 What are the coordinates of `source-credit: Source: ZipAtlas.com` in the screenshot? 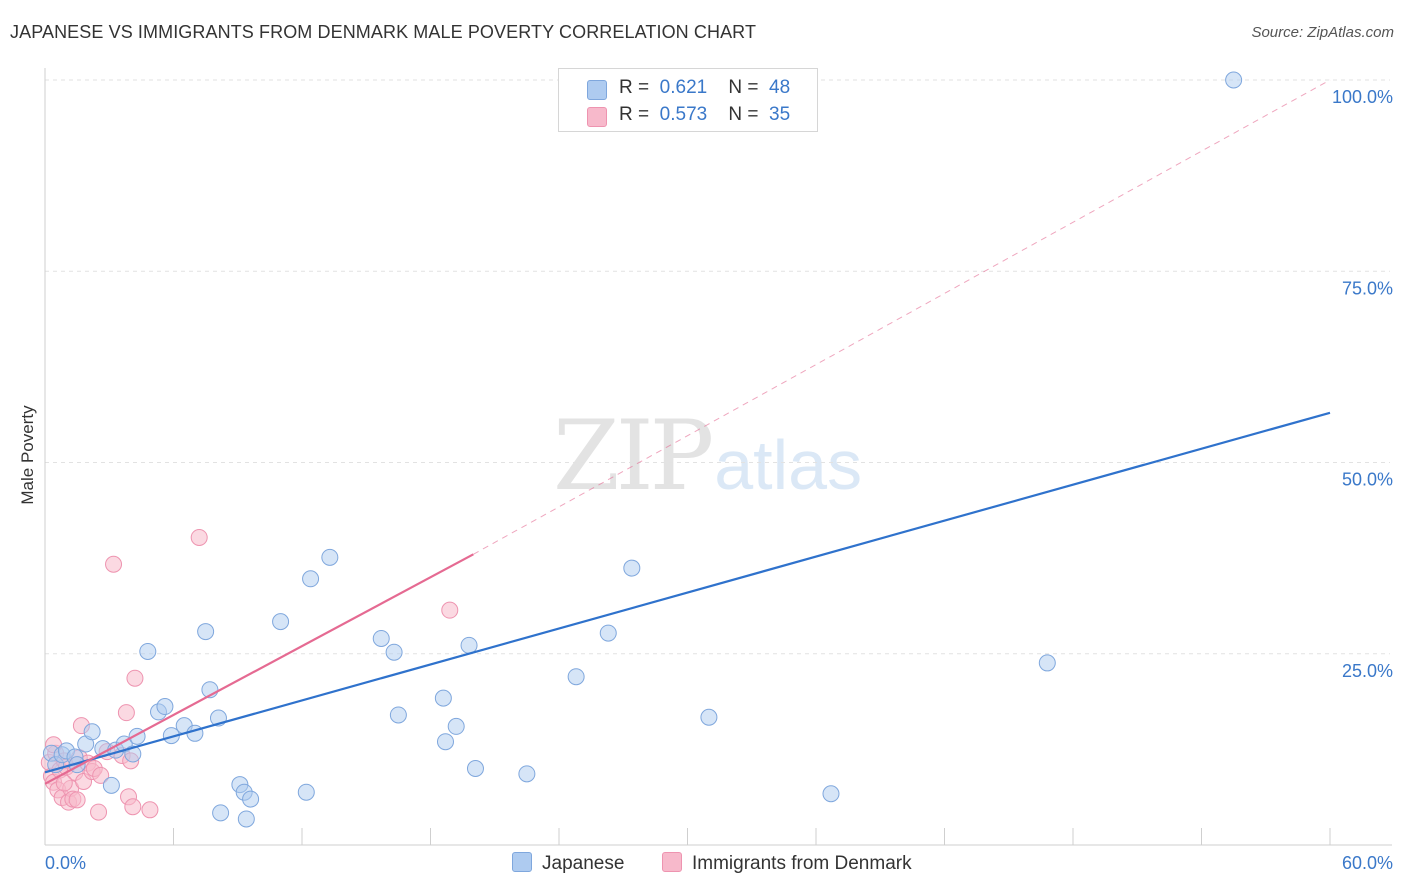 It's located at (1322, 32).